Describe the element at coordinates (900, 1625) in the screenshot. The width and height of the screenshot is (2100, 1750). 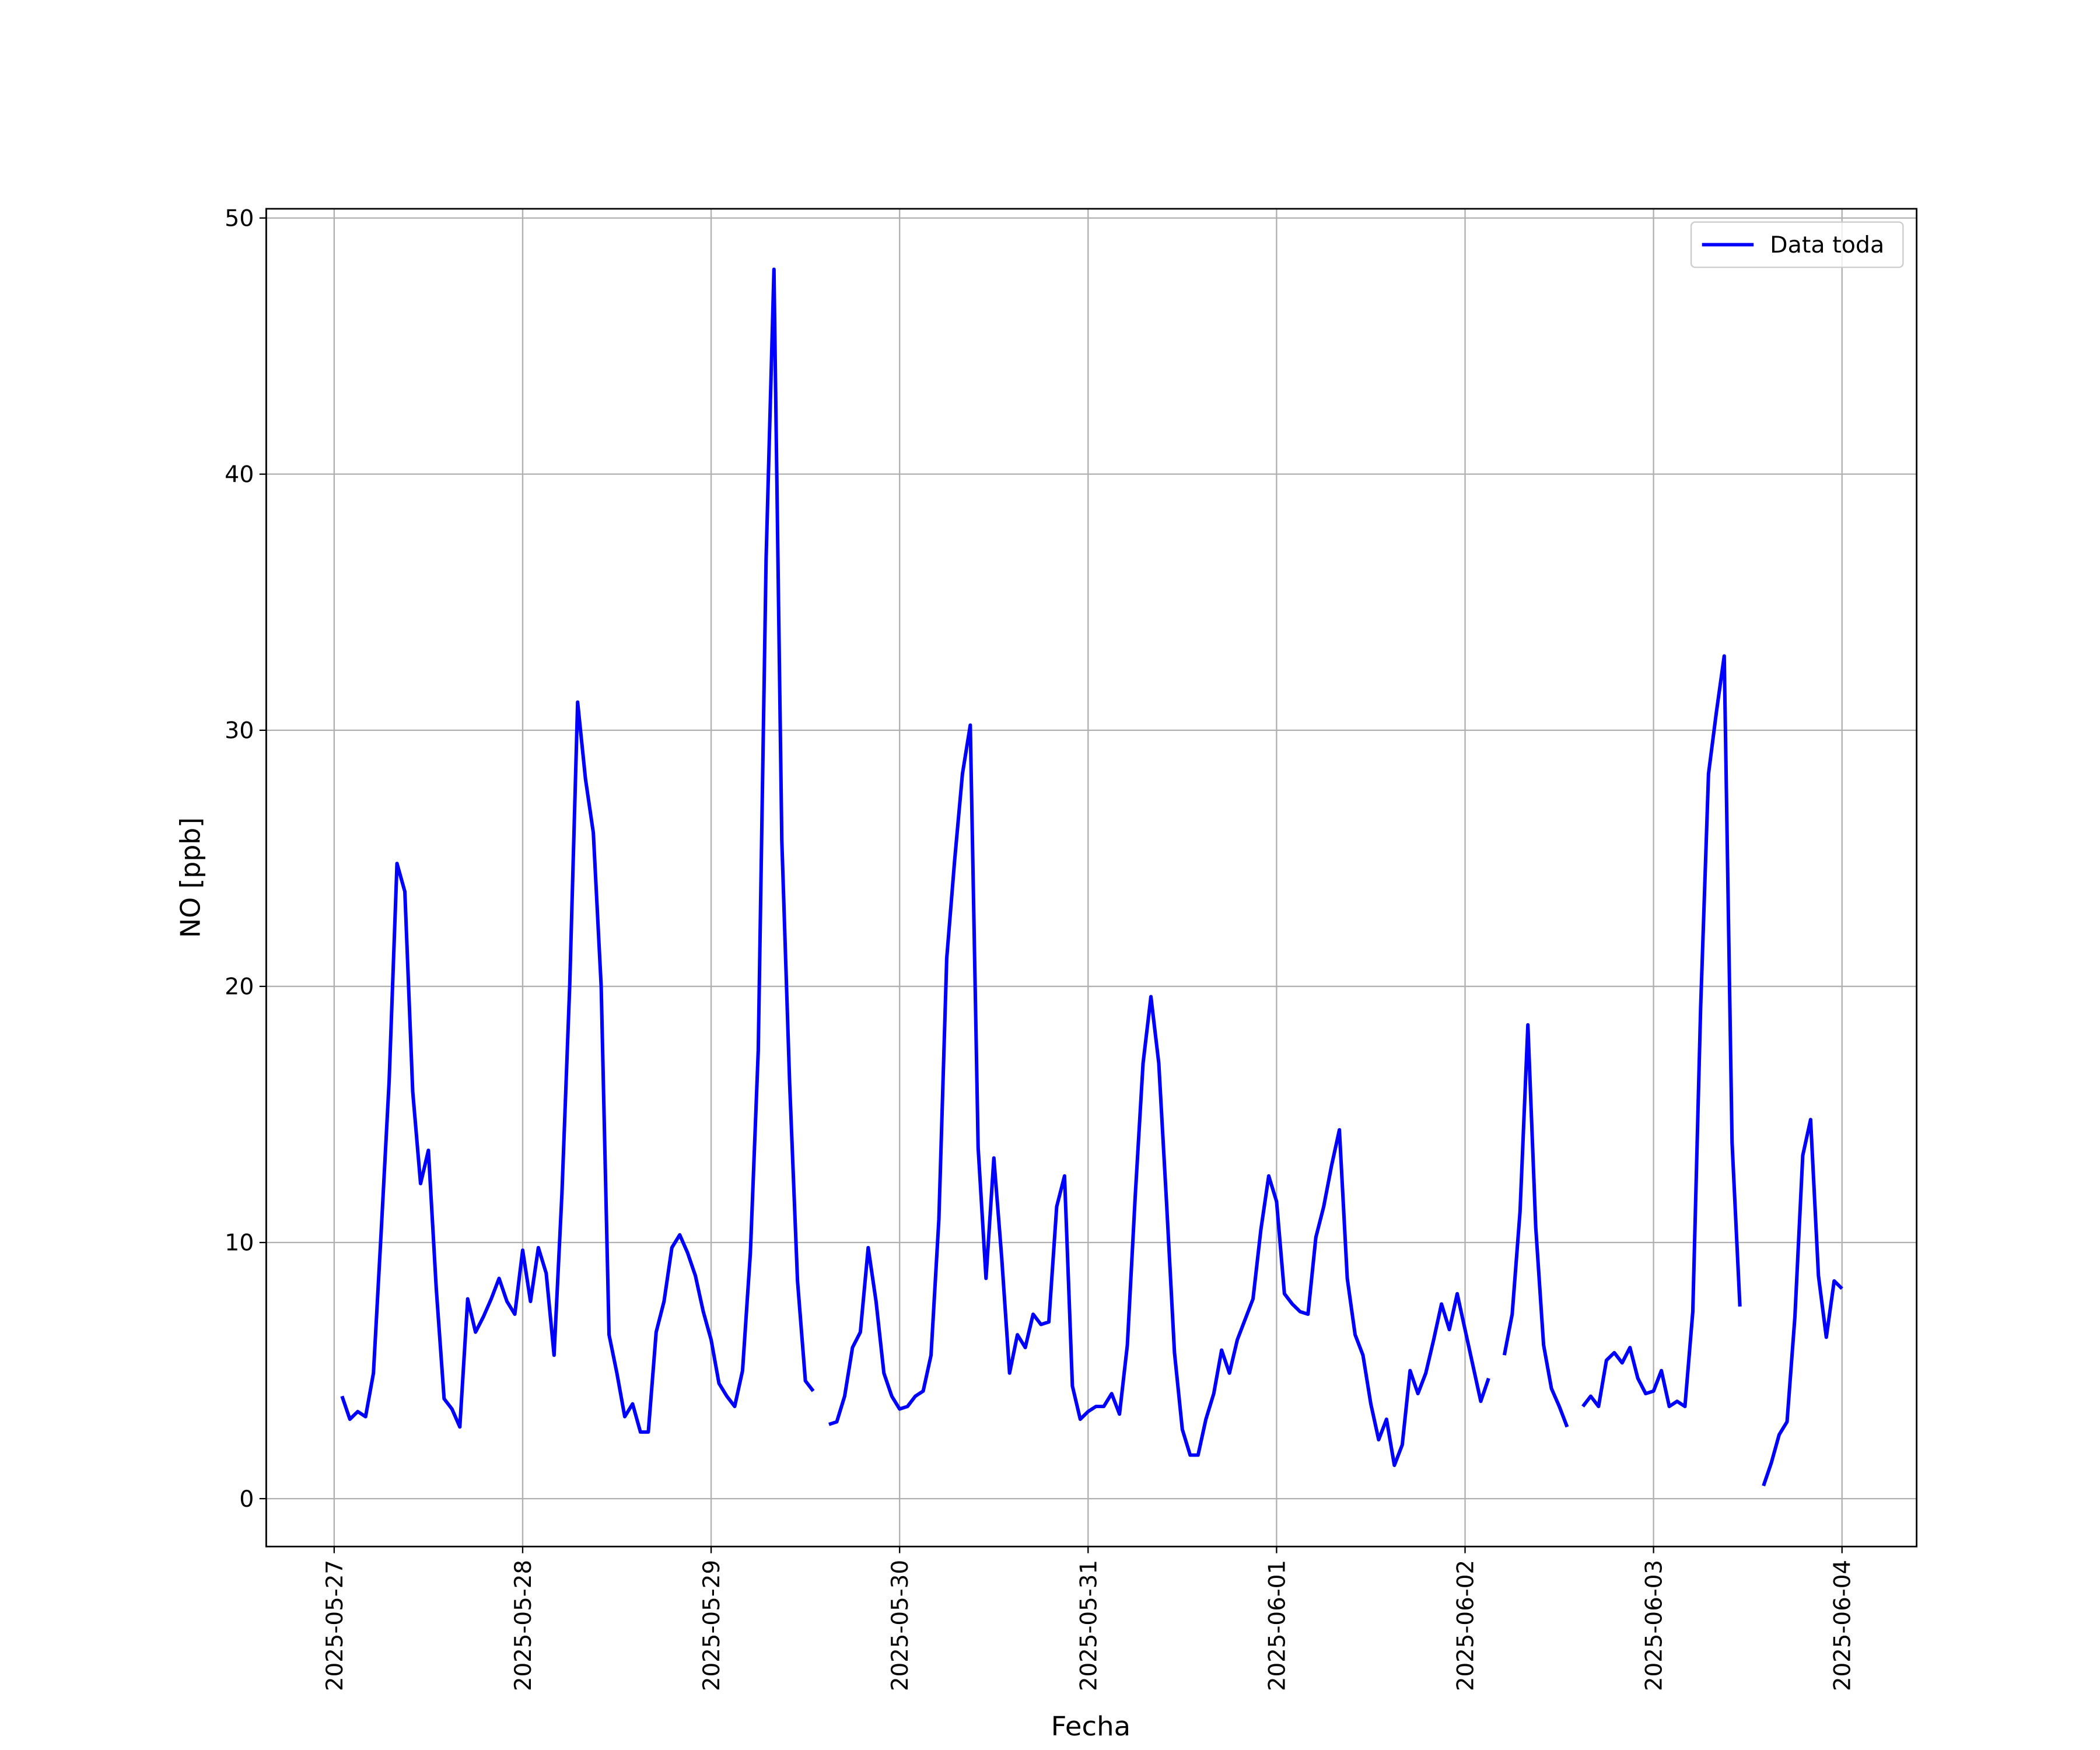
I see `x-tick-label: 2025-05-30` at that location.